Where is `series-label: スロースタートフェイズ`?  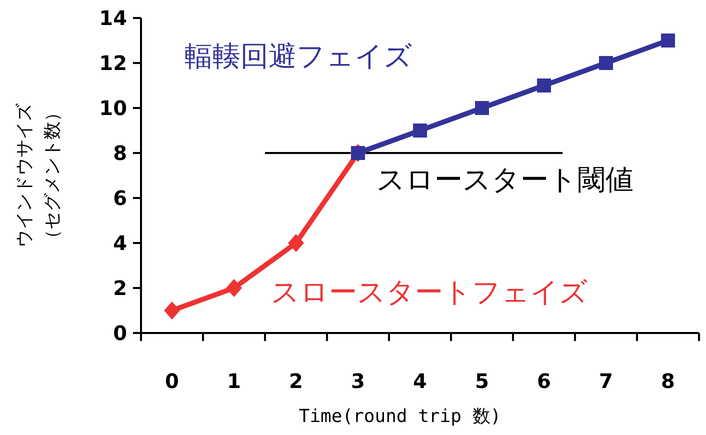
series-label: スロースタートフェイズ is located at coordinates (429, 292).